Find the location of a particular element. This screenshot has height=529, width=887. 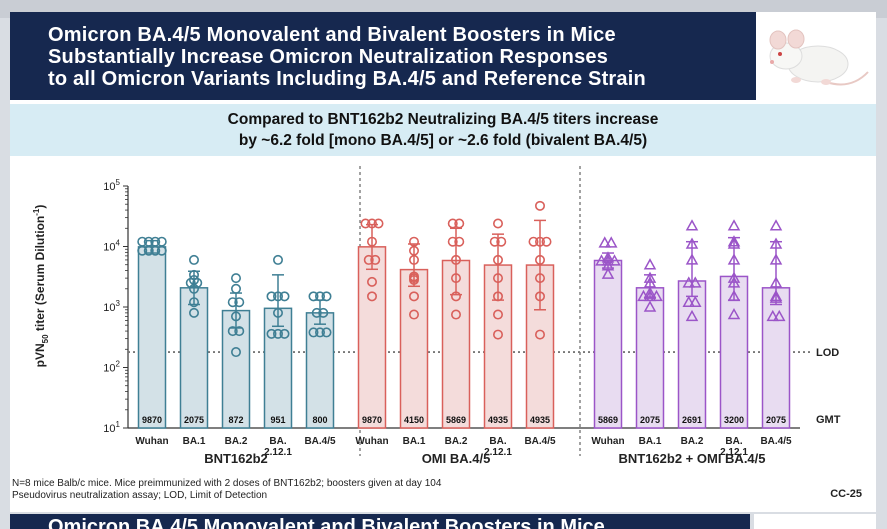

y-tick-exponent: 5 is located at coordinates (118, 182).